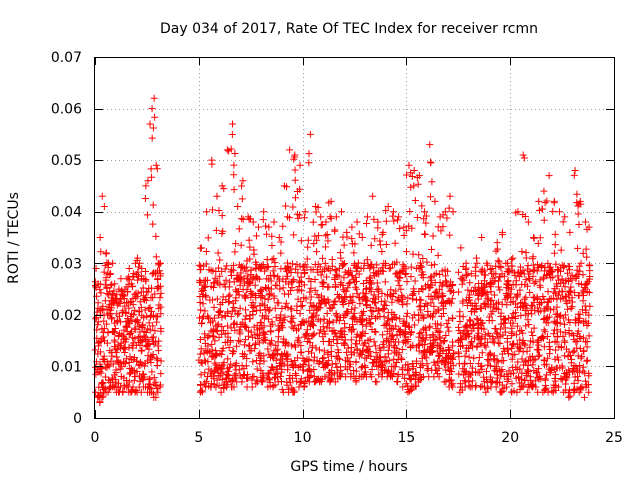 This screenshot has width=640, height=480. What do you see at coordinates (66, 367) in the screenshot?
I see `y-tick-label: 0.01` at bounding box center [66, 367].